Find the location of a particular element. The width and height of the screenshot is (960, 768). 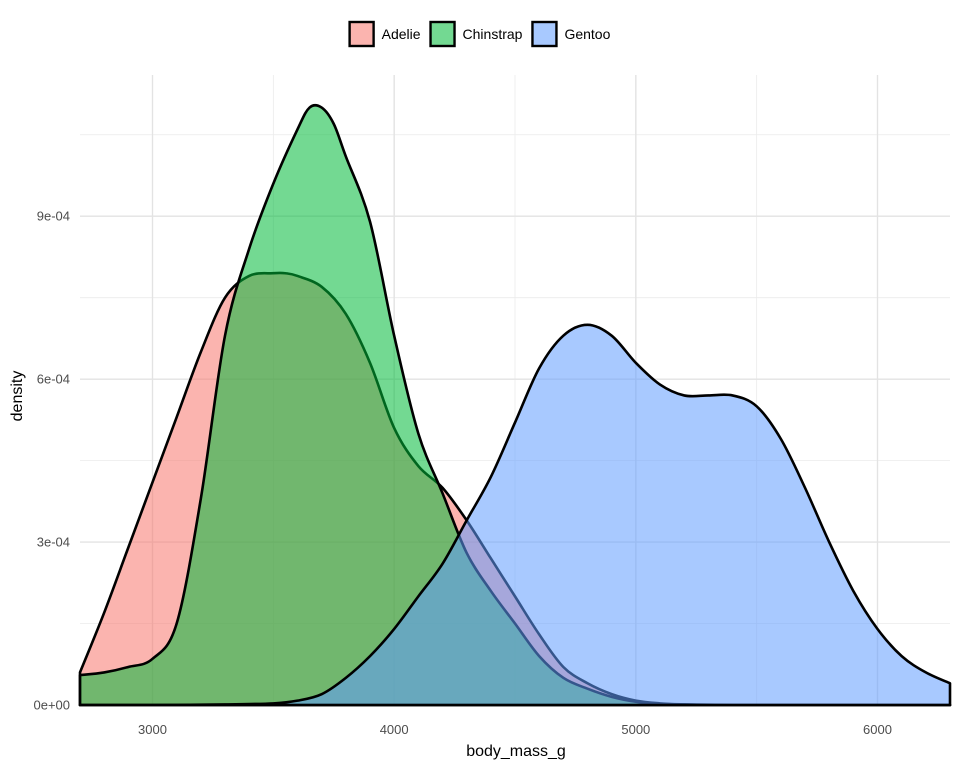

legend-key-adelie is located at coordinates (361, 34).